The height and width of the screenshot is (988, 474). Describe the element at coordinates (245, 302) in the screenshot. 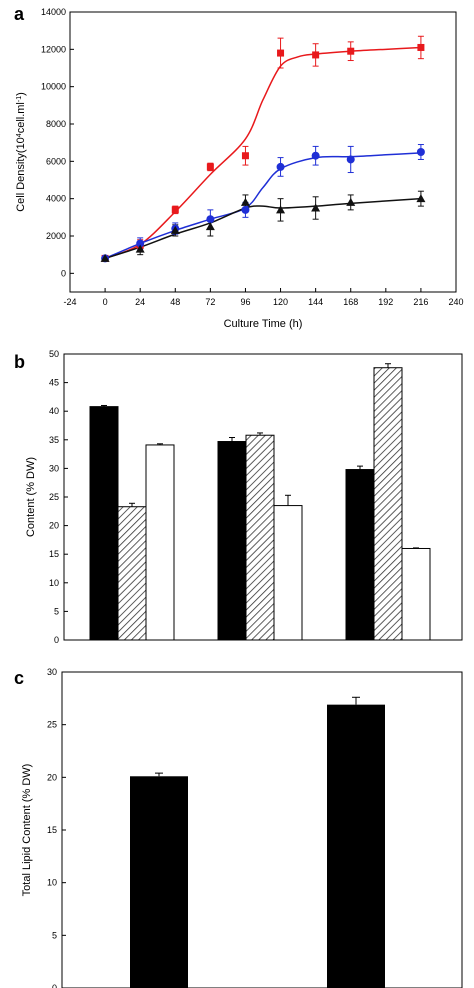

I see `x-tick-label: 96` at that location.